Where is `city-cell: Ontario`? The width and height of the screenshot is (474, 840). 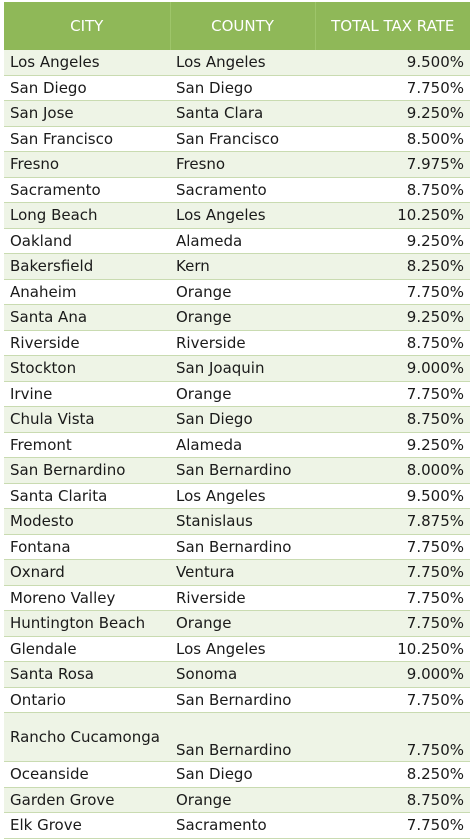
city-cell: Ontario is located at coordinates (87, 700).